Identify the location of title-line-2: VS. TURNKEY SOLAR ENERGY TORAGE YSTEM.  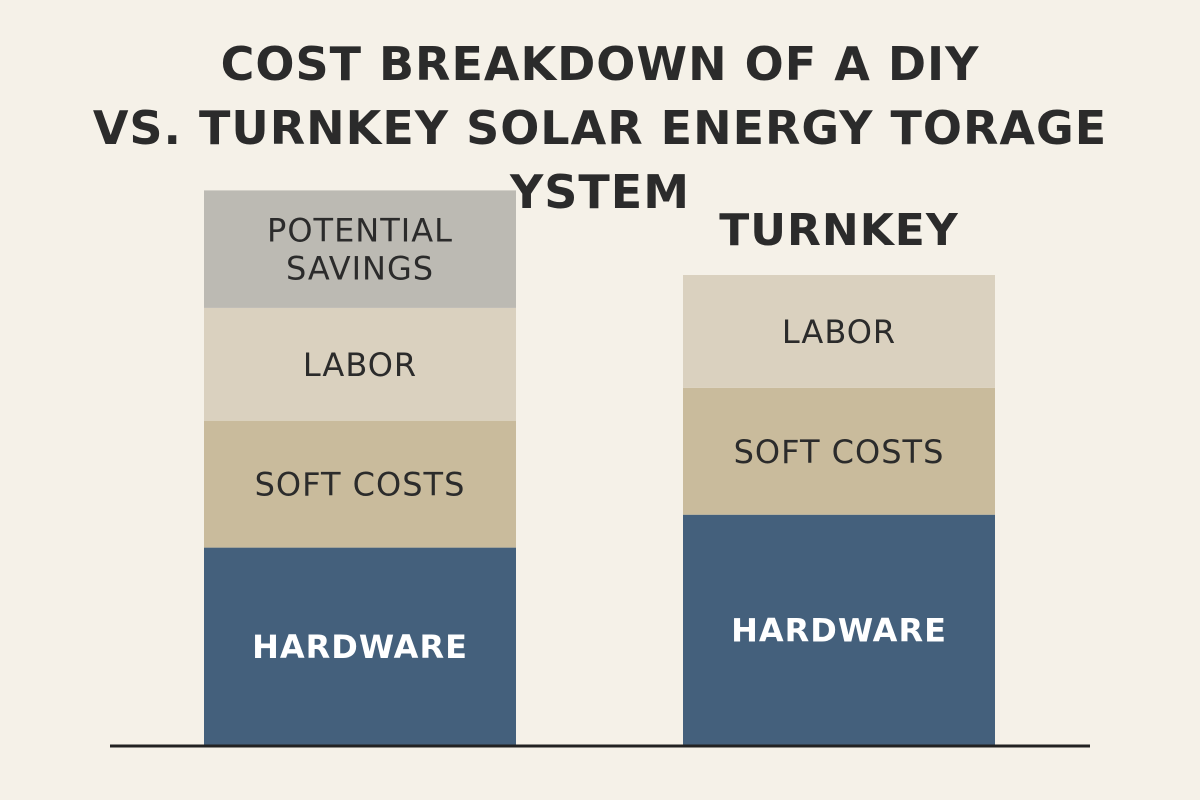
(600, 160).